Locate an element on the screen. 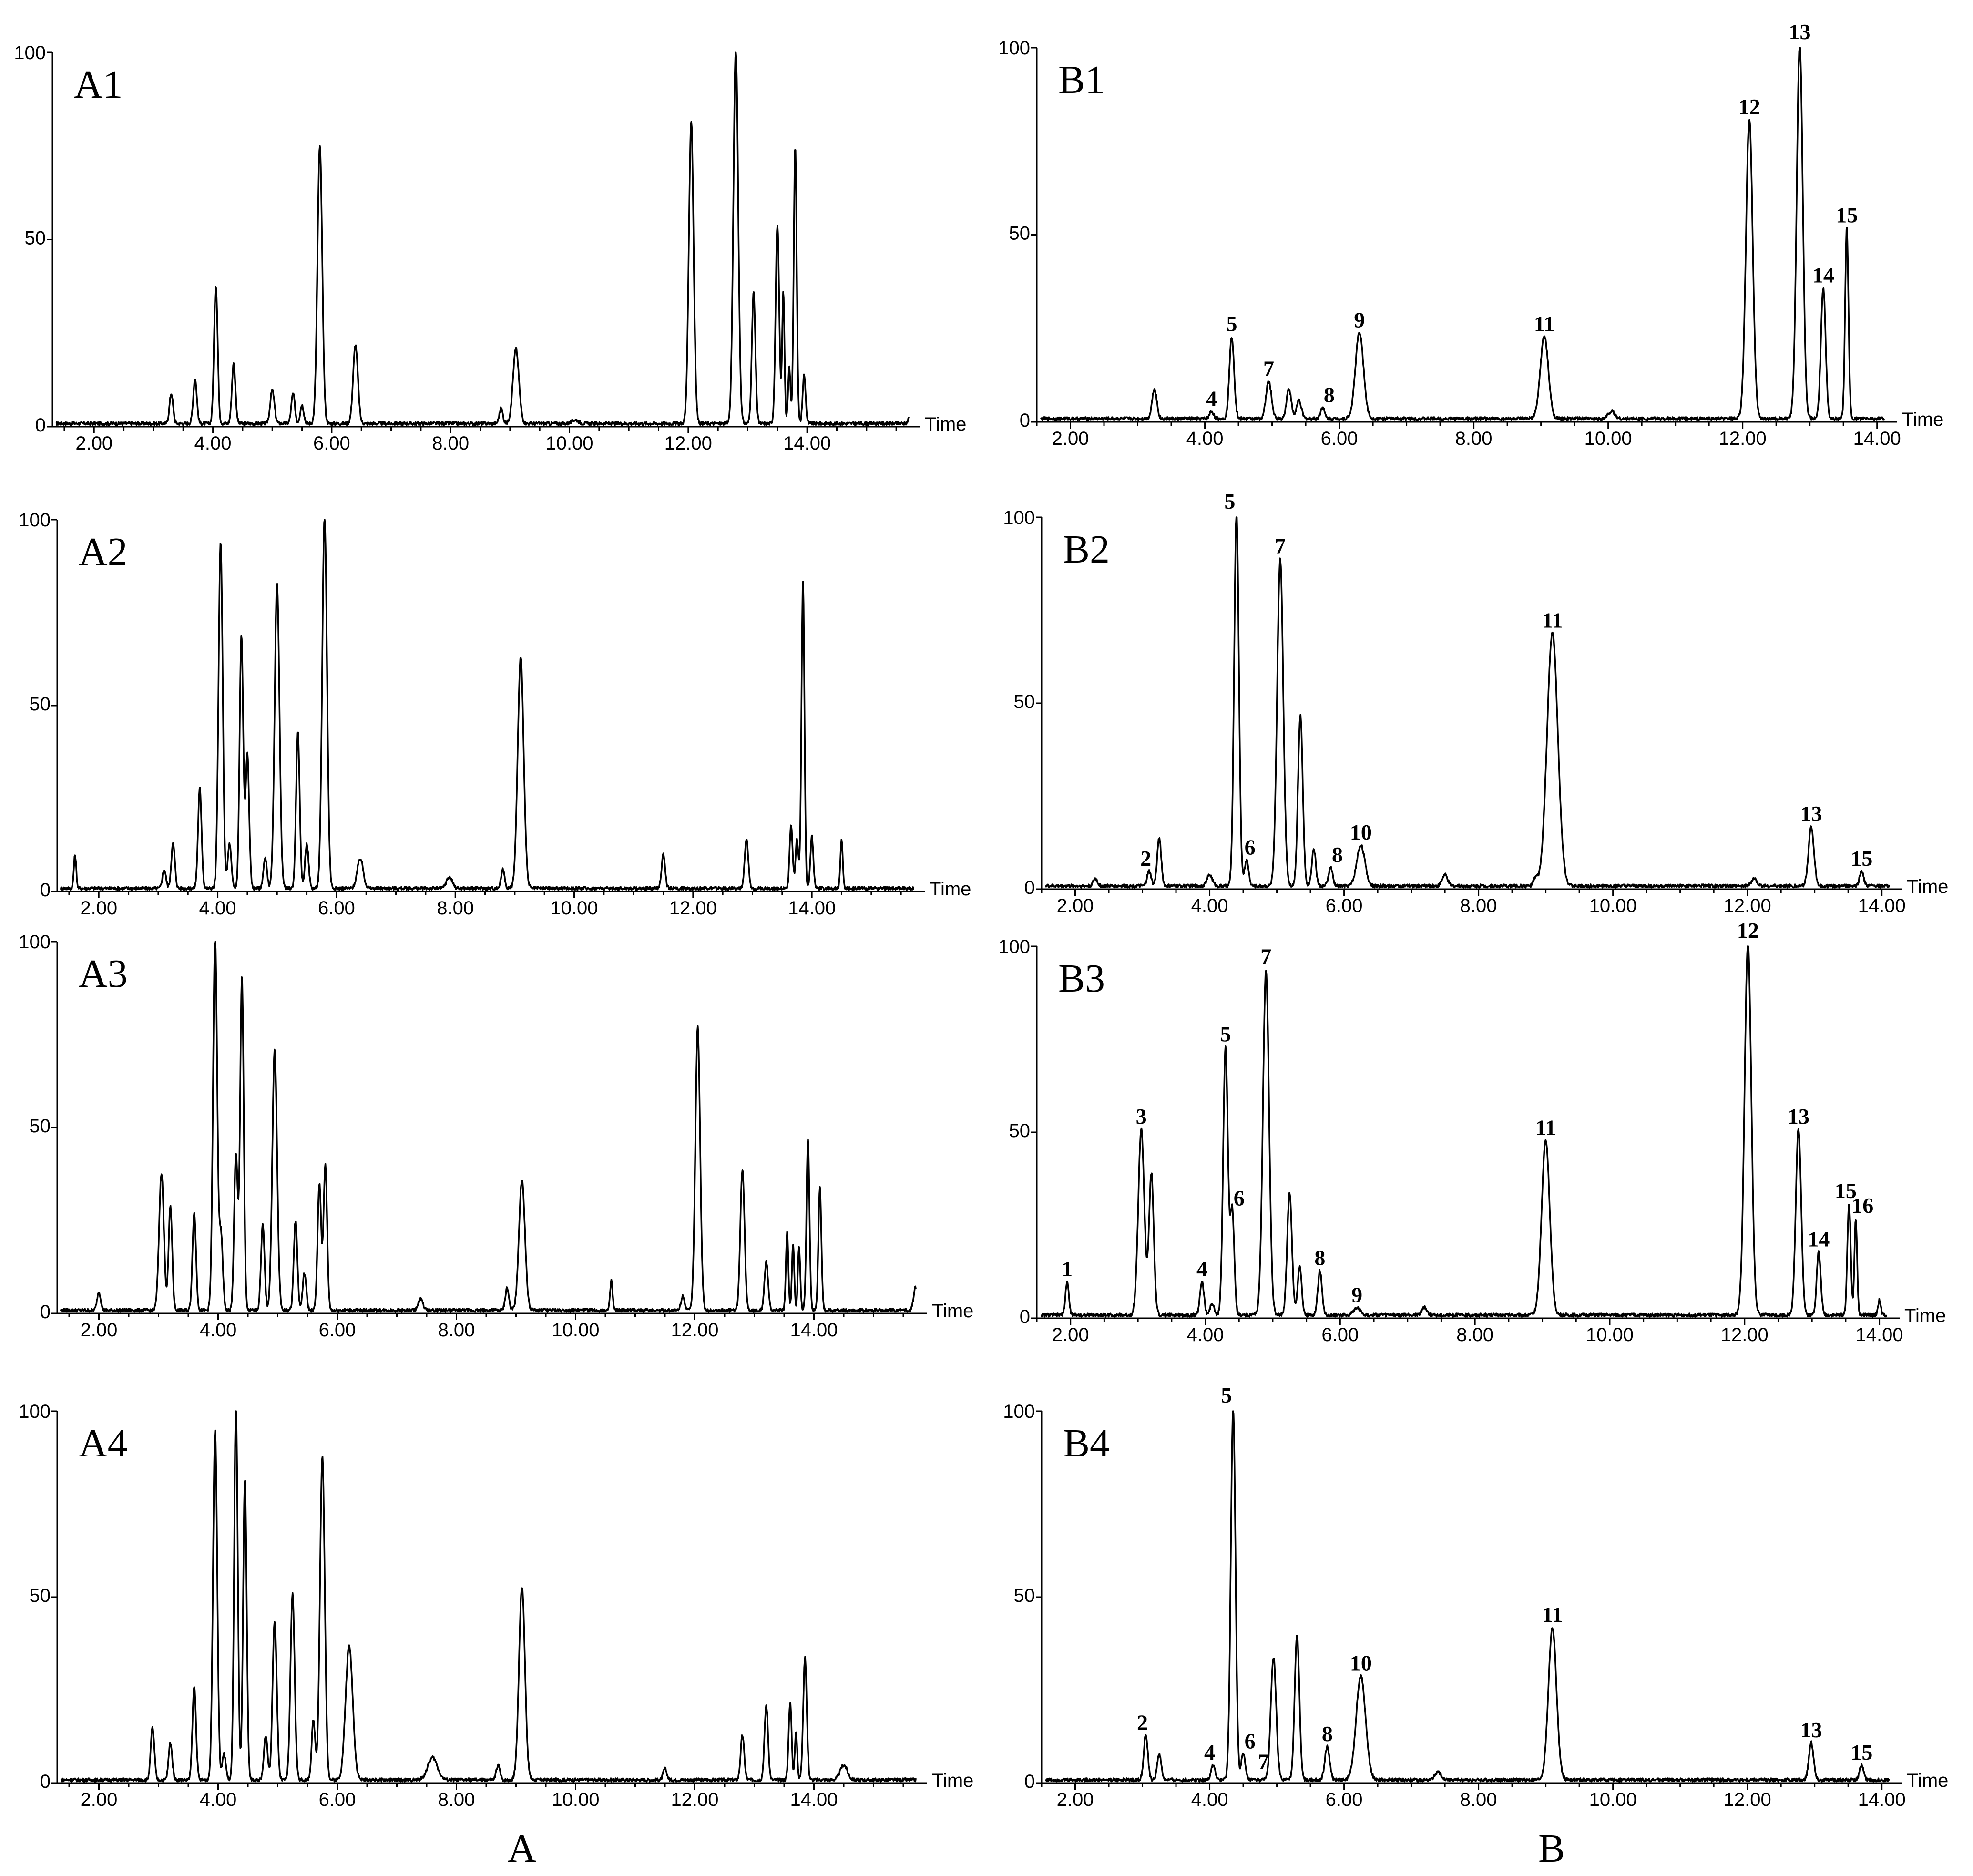 The width and height of the screenshot is (1973, 1876). caption-left: A is located at coordinates (522, 1849).